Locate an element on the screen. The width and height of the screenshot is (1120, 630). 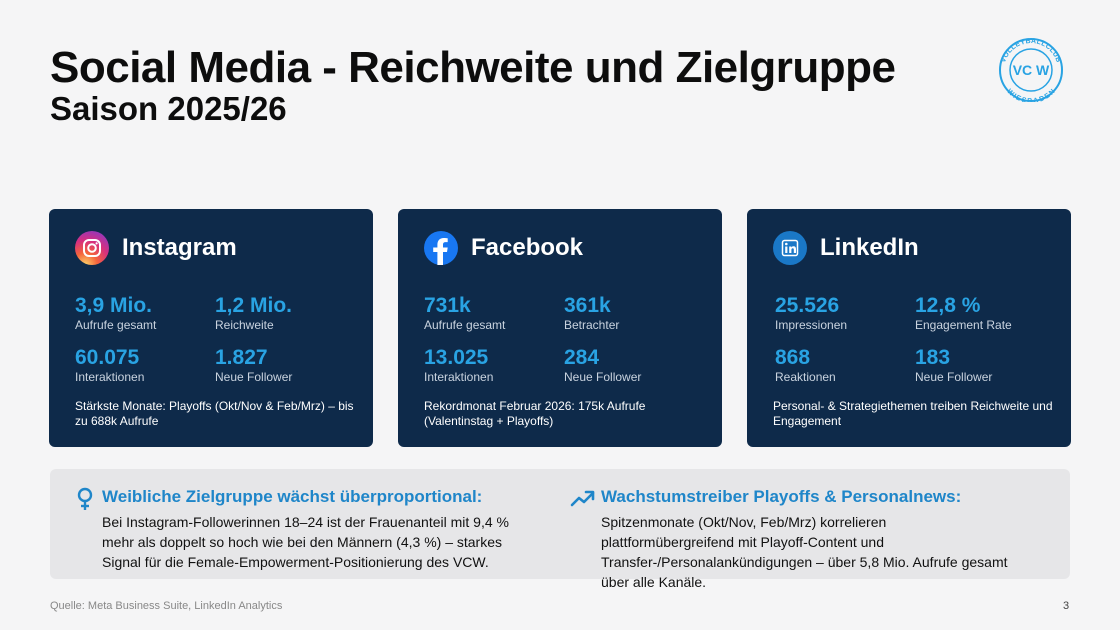
stat-label: Impressionen is located at coordinates (811, 325).